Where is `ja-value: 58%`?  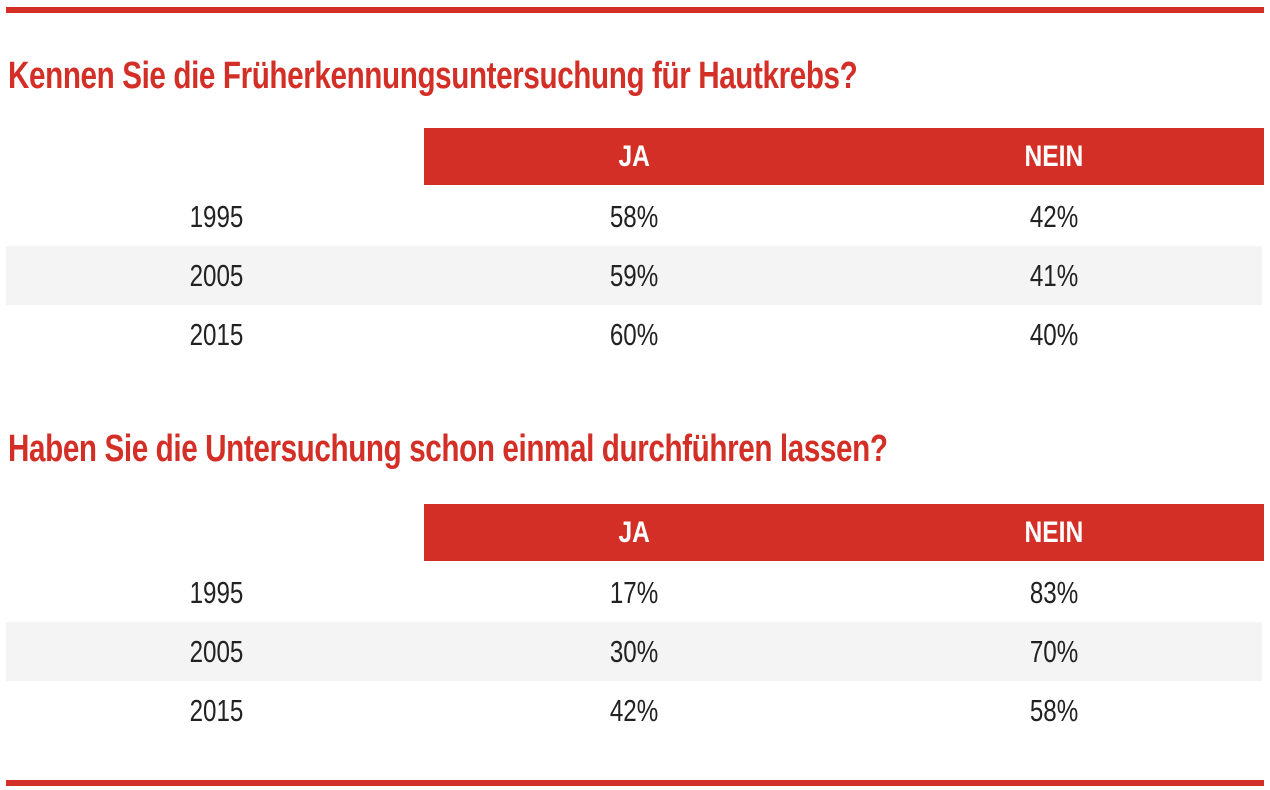 ja-value: 58% is located at coordinates (634, 216).